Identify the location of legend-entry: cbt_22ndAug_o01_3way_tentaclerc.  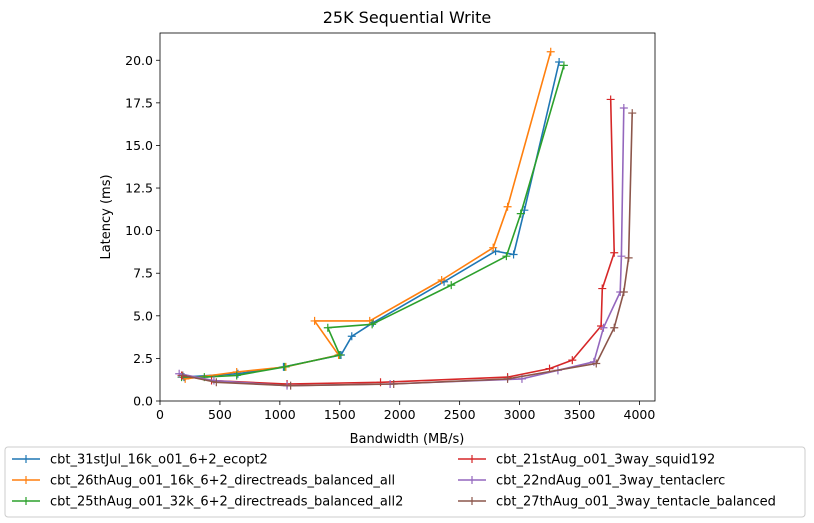
(591, 481).